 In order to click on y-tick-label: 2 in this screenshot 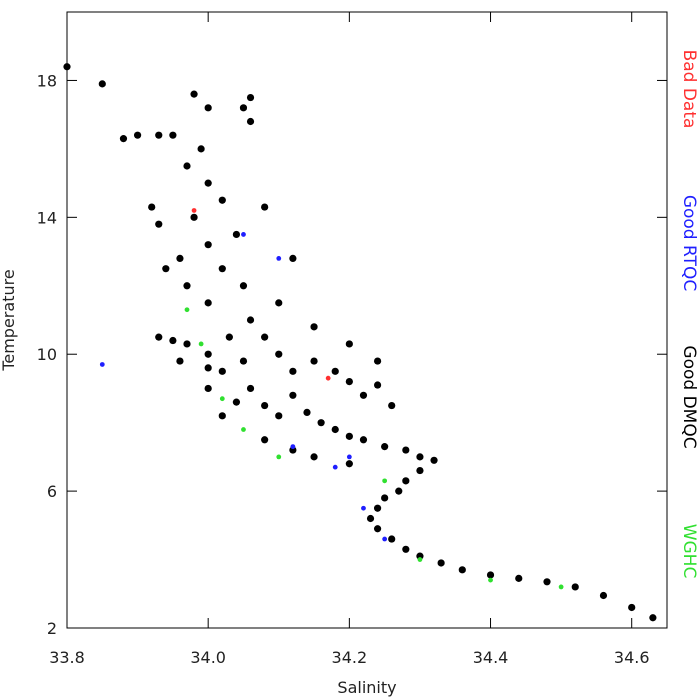, I will do `click(52, 628)`.